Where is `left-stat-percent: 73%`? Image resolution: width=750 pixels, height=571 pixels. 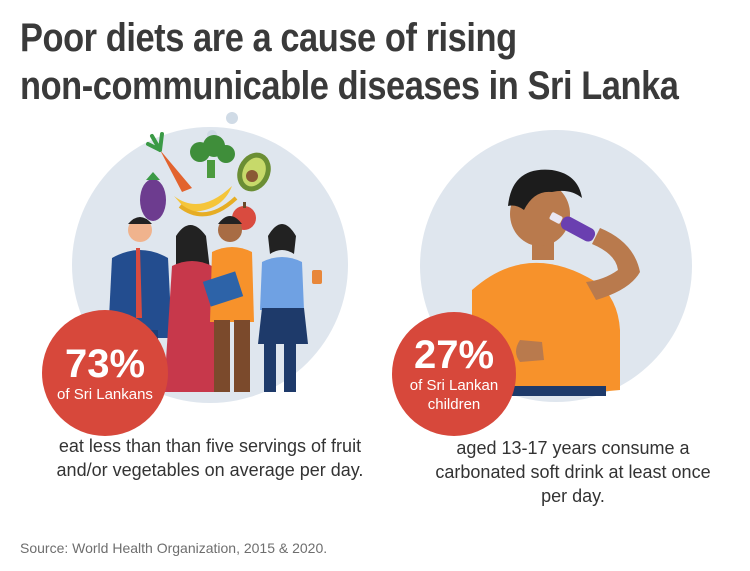
left-stat-percent: 73% is located at coordinates (105, 363).